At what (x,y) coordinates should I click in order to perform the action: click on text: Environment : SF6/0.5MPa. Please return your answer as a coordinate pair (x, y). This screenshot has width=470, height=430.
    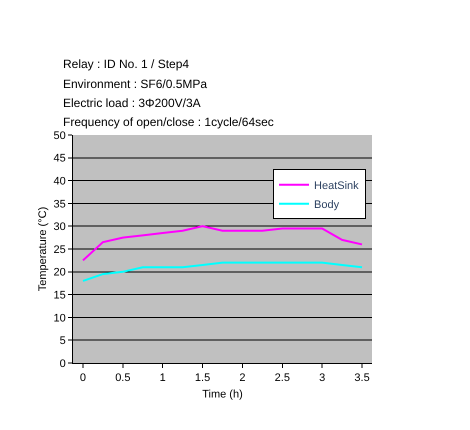
    Looking at the image, I should click on (135, 84).